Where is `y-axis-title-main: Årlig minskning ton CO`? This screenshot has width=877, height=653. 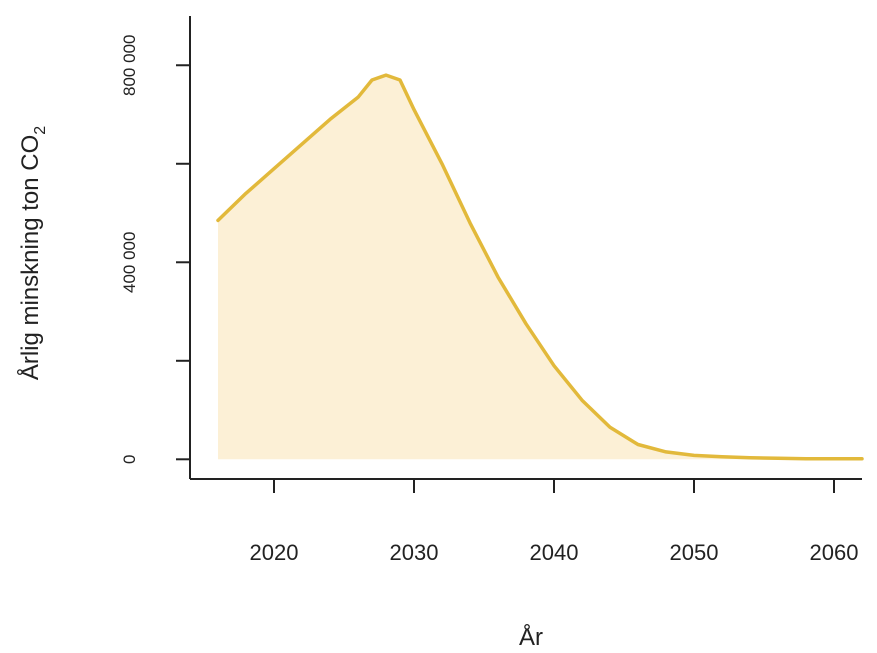 y-axis-title-main: Årlig minskning ton CO is located at coordinates (30, 257).